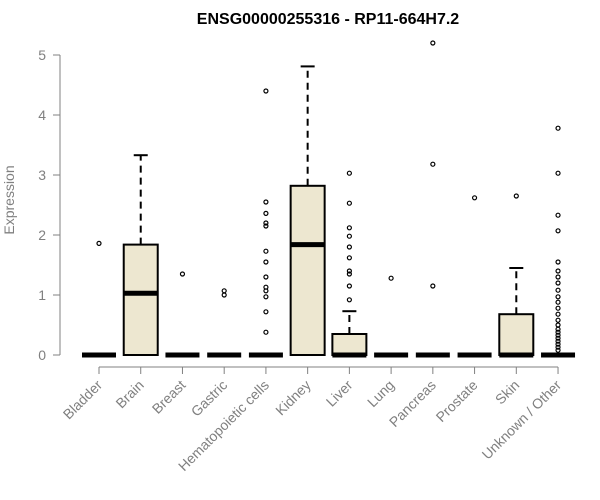 This screenshot has width=600, height=500. I want to click on y-tick-label: 0, so click(42, 355).